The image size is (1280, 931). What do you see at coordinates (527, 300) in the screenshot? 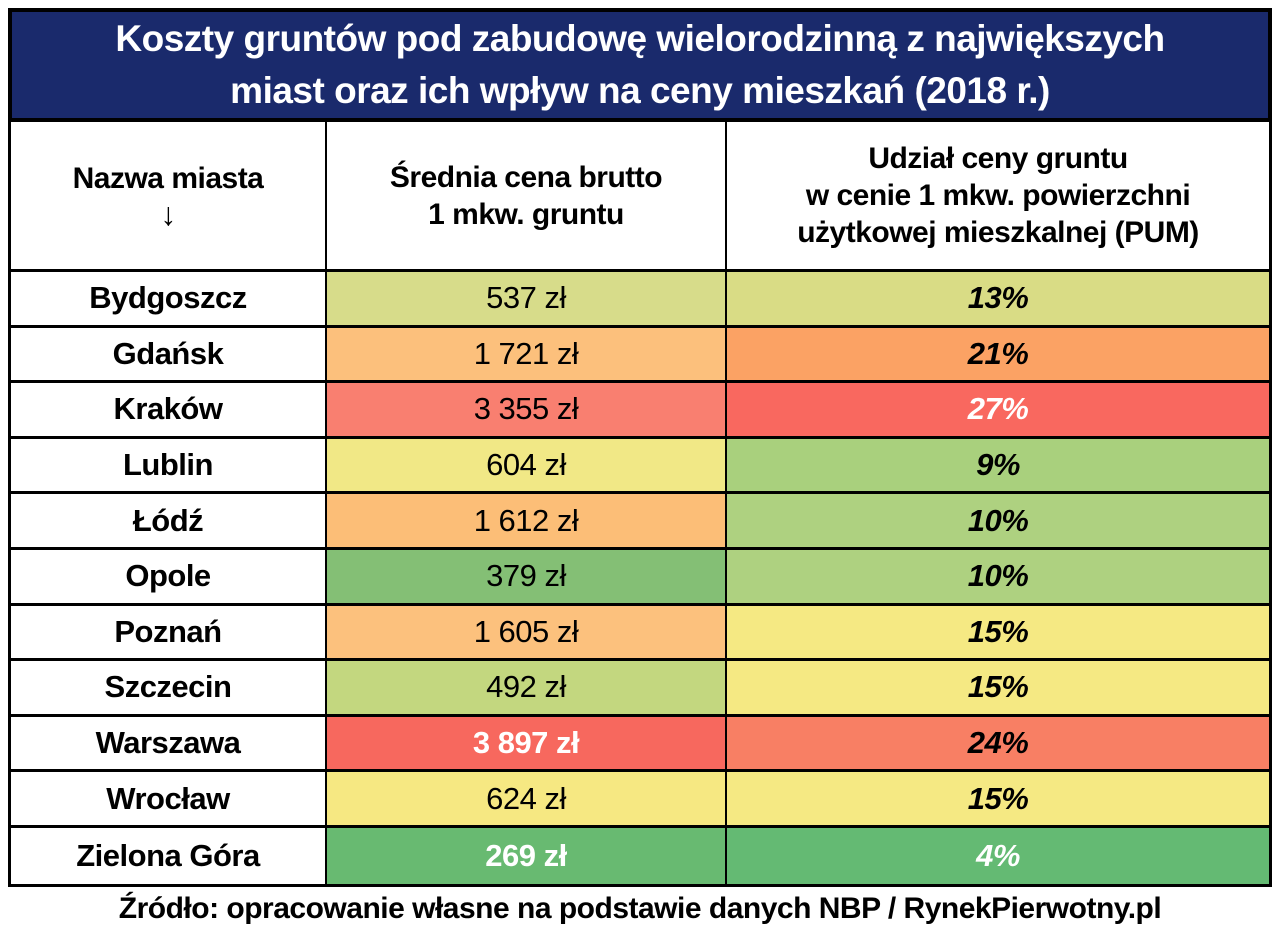
I see `price-cell: 537 zł` at bounding box center [527, 300].